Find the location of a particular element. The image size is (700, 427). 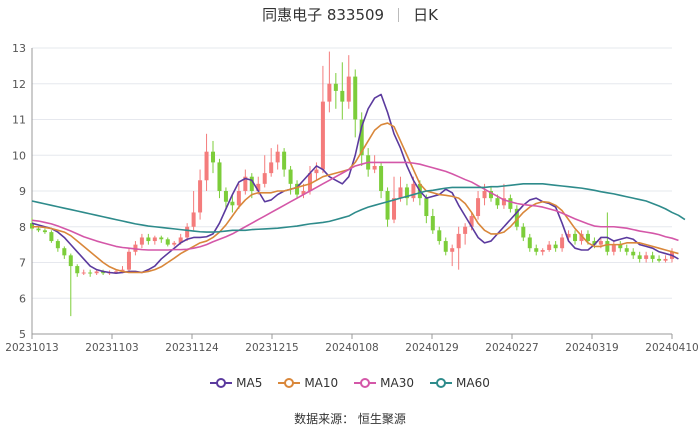

legend: MA5 MA10 MA30 MA60 is located at coordinates (350, 384).